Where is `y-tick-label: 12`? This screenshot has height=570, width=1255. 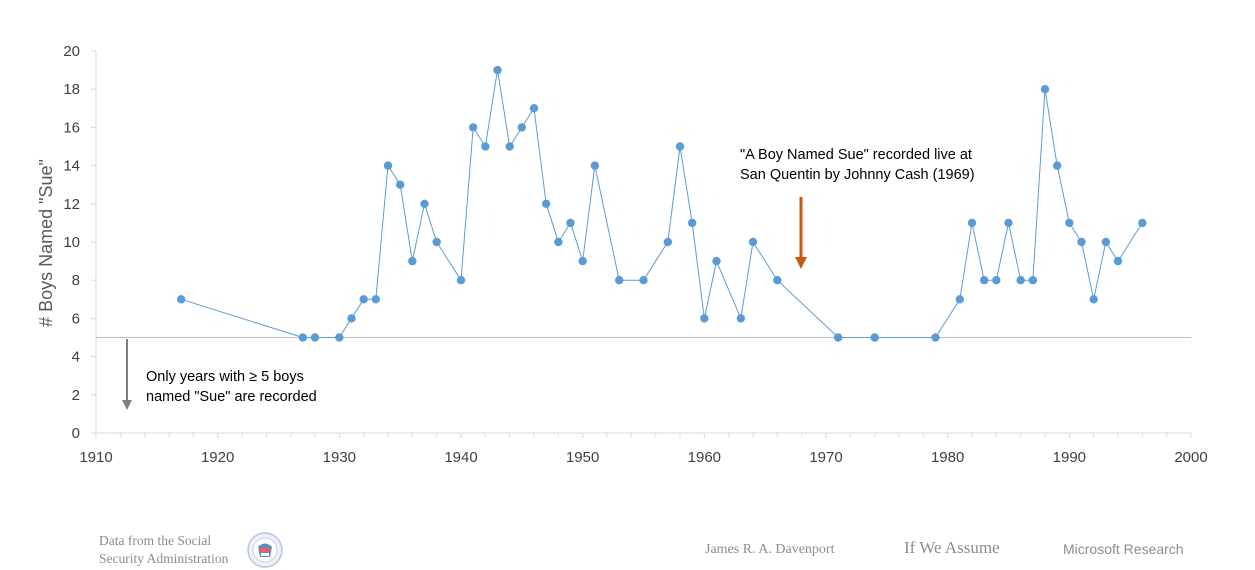
y-tick-label: 12 is located at coordinates (71, 204).